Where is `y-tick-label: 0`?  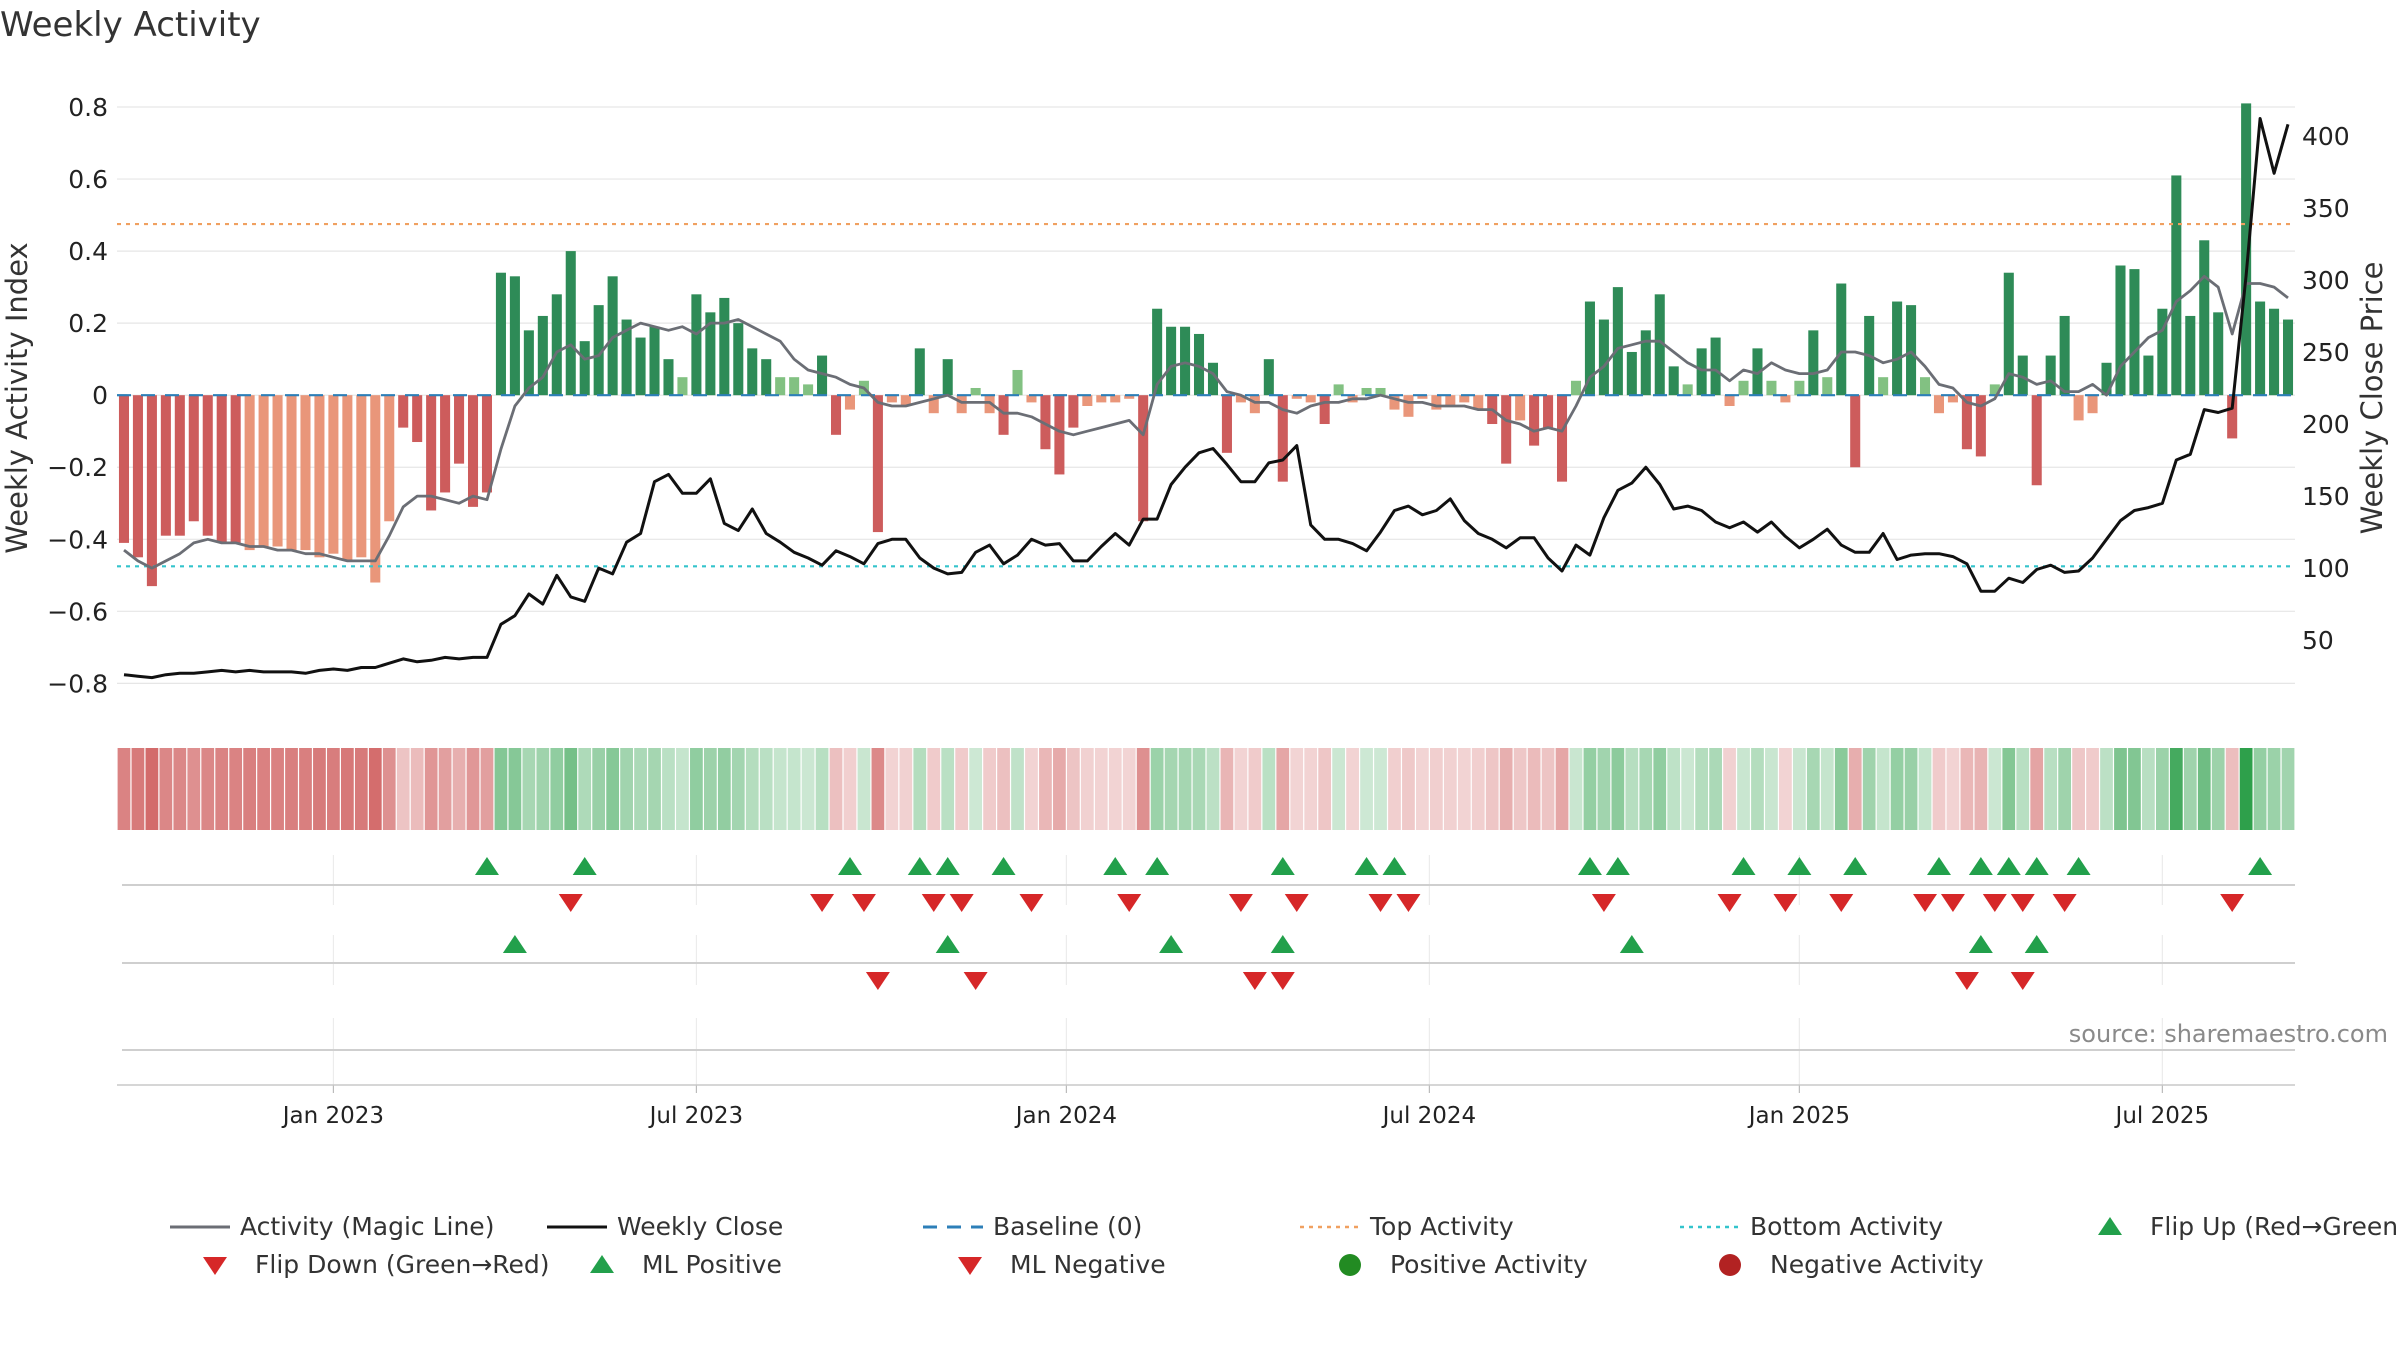
y-tick-label: 0 is located at coordinates (100, 395).